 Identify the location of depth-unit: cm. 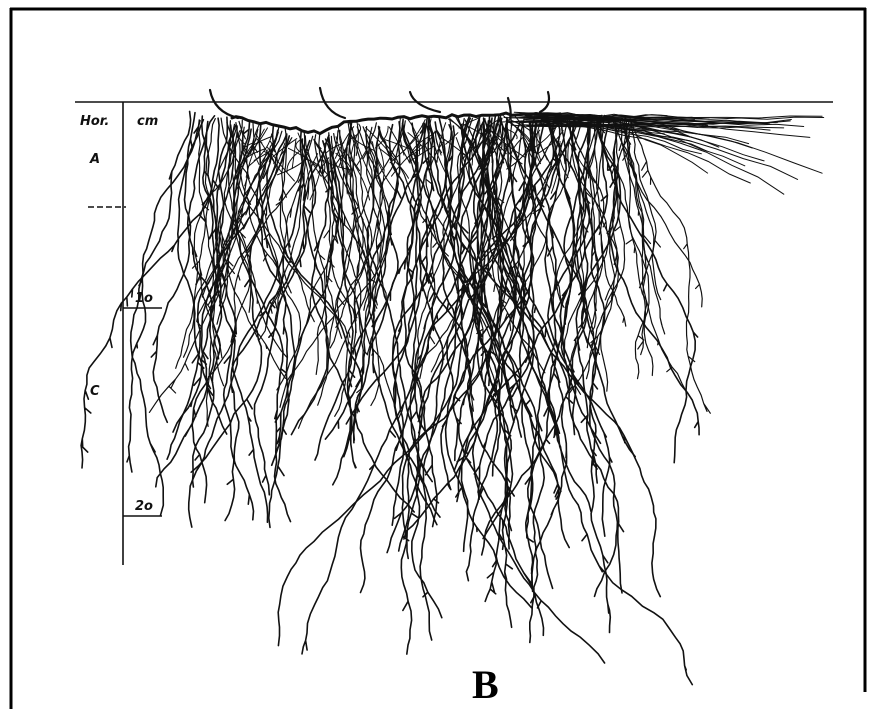
(147, 121).